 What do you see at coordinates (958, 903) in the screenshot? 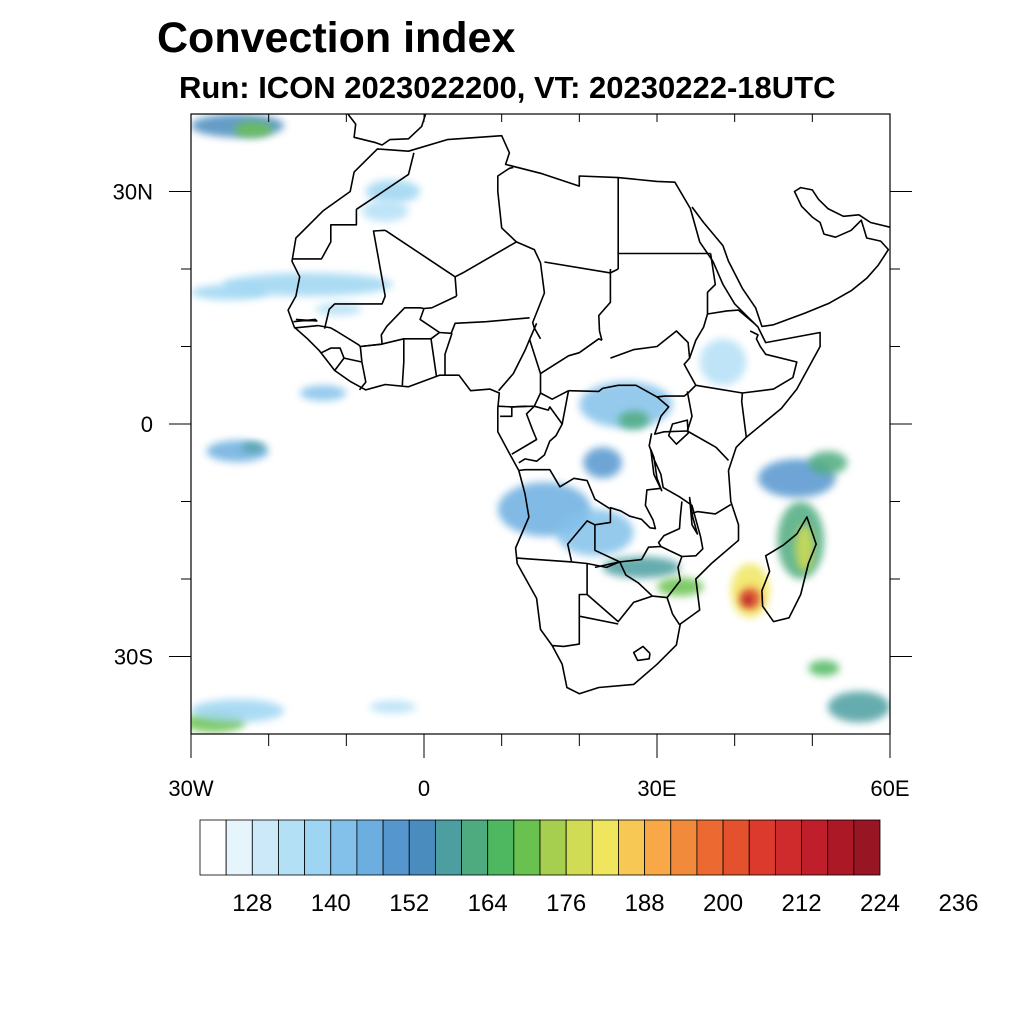
I see `colorbar-label: 236` at bounding box center [958, 903].